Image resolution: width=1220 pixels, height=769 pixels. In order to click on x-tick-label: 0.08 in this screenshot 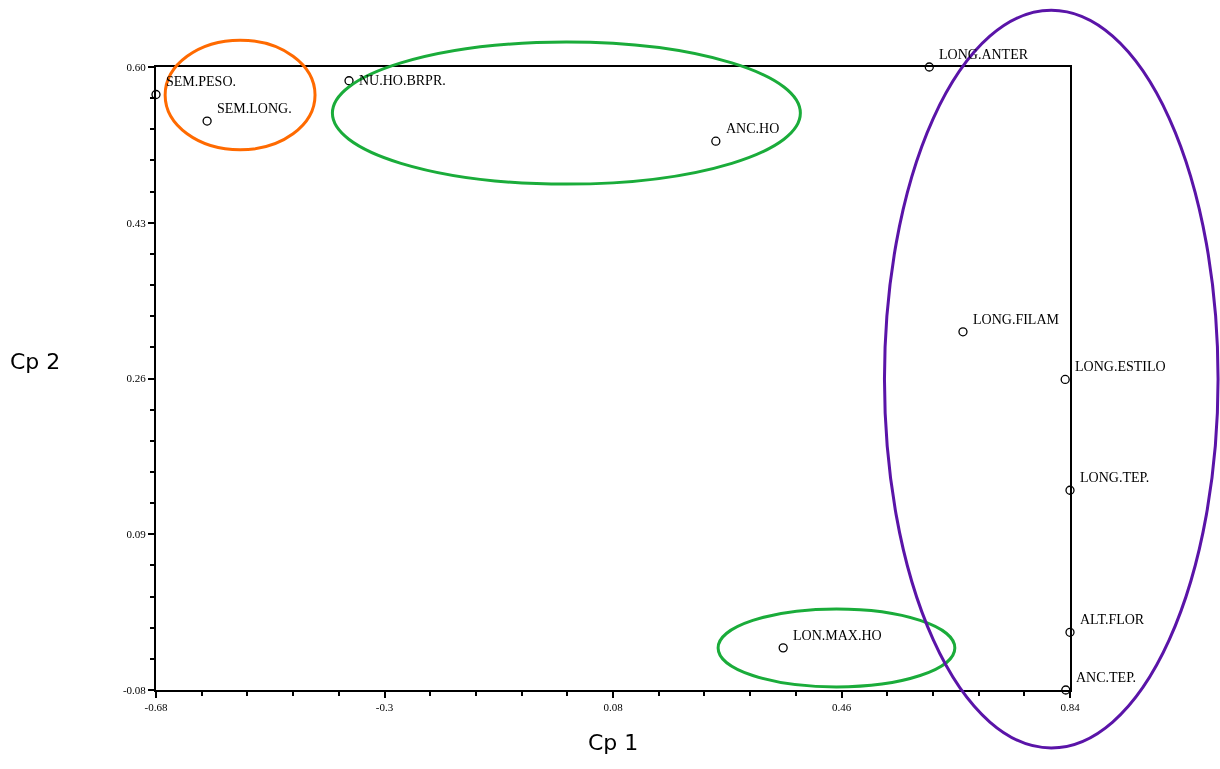, I will do `click(613, 707)`.